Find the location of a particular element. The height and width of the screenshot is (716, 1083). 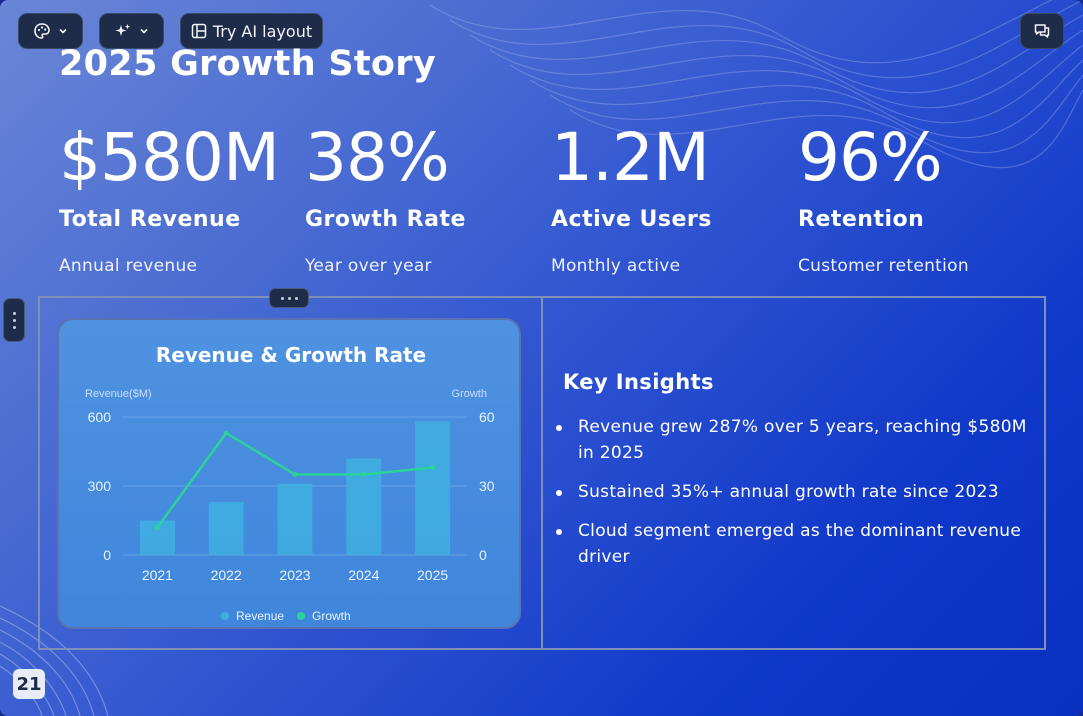

left-axis-label: Revenue($M) is located at coordinates (118, 394).